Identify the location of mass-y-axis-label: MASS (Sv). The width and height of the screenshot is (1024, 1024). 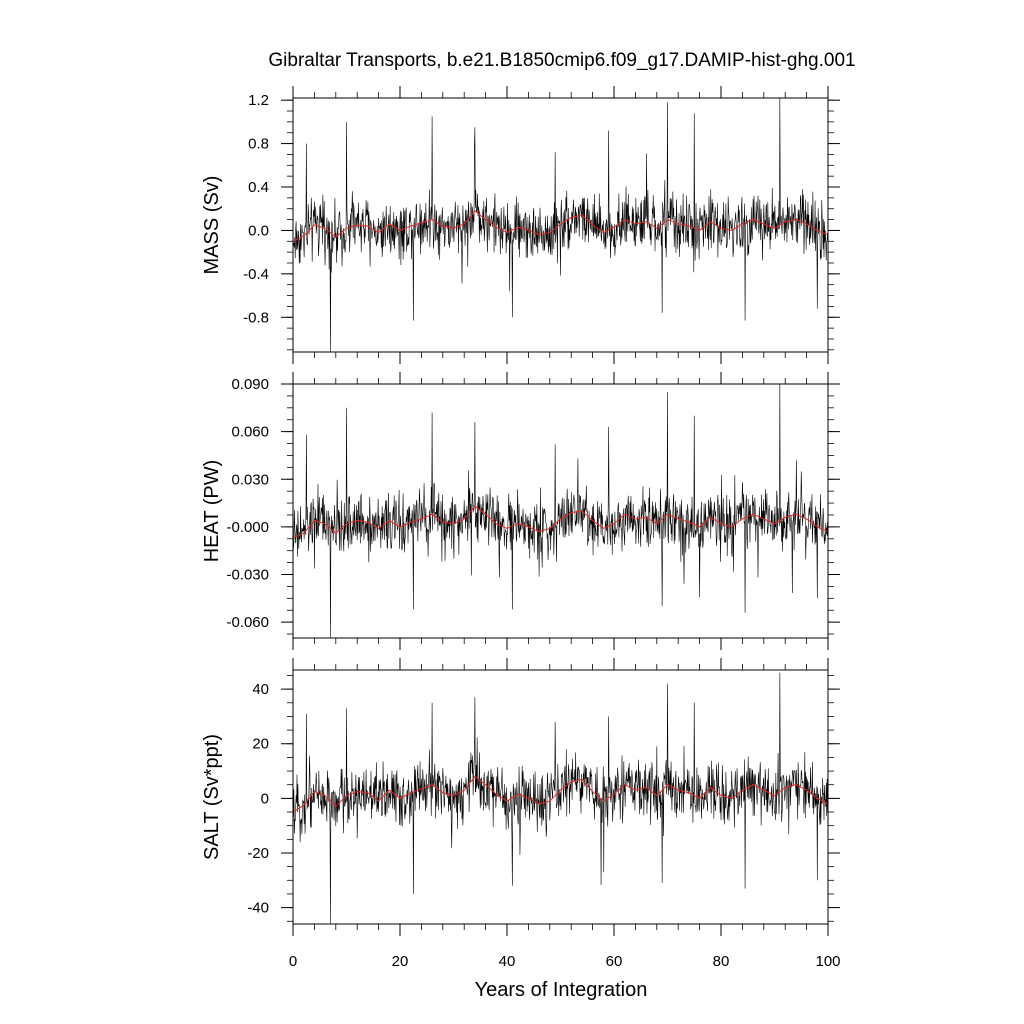
(212, 225).